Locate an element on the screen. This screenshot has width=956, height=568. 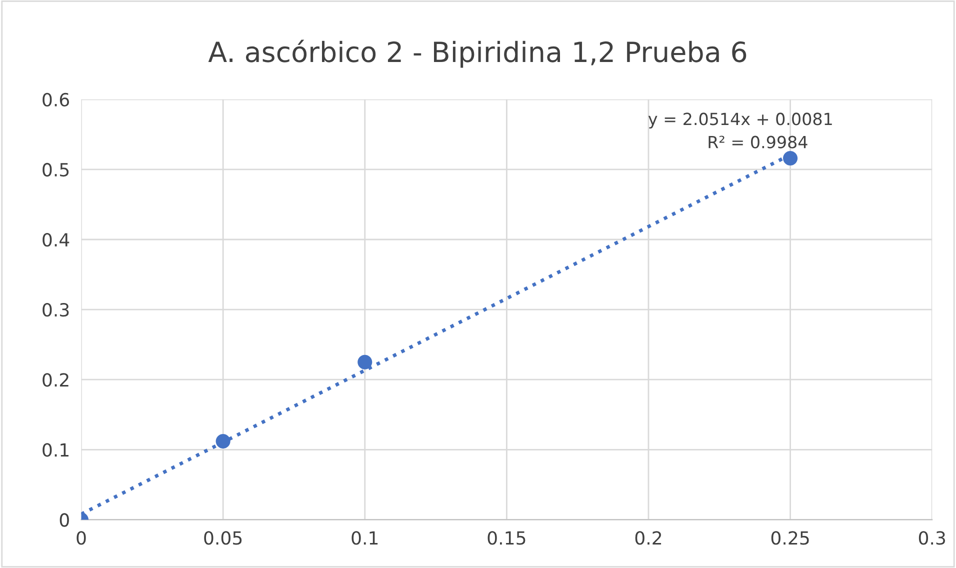
y-tick-label: 0.1 is located at coordinates (55, 450).